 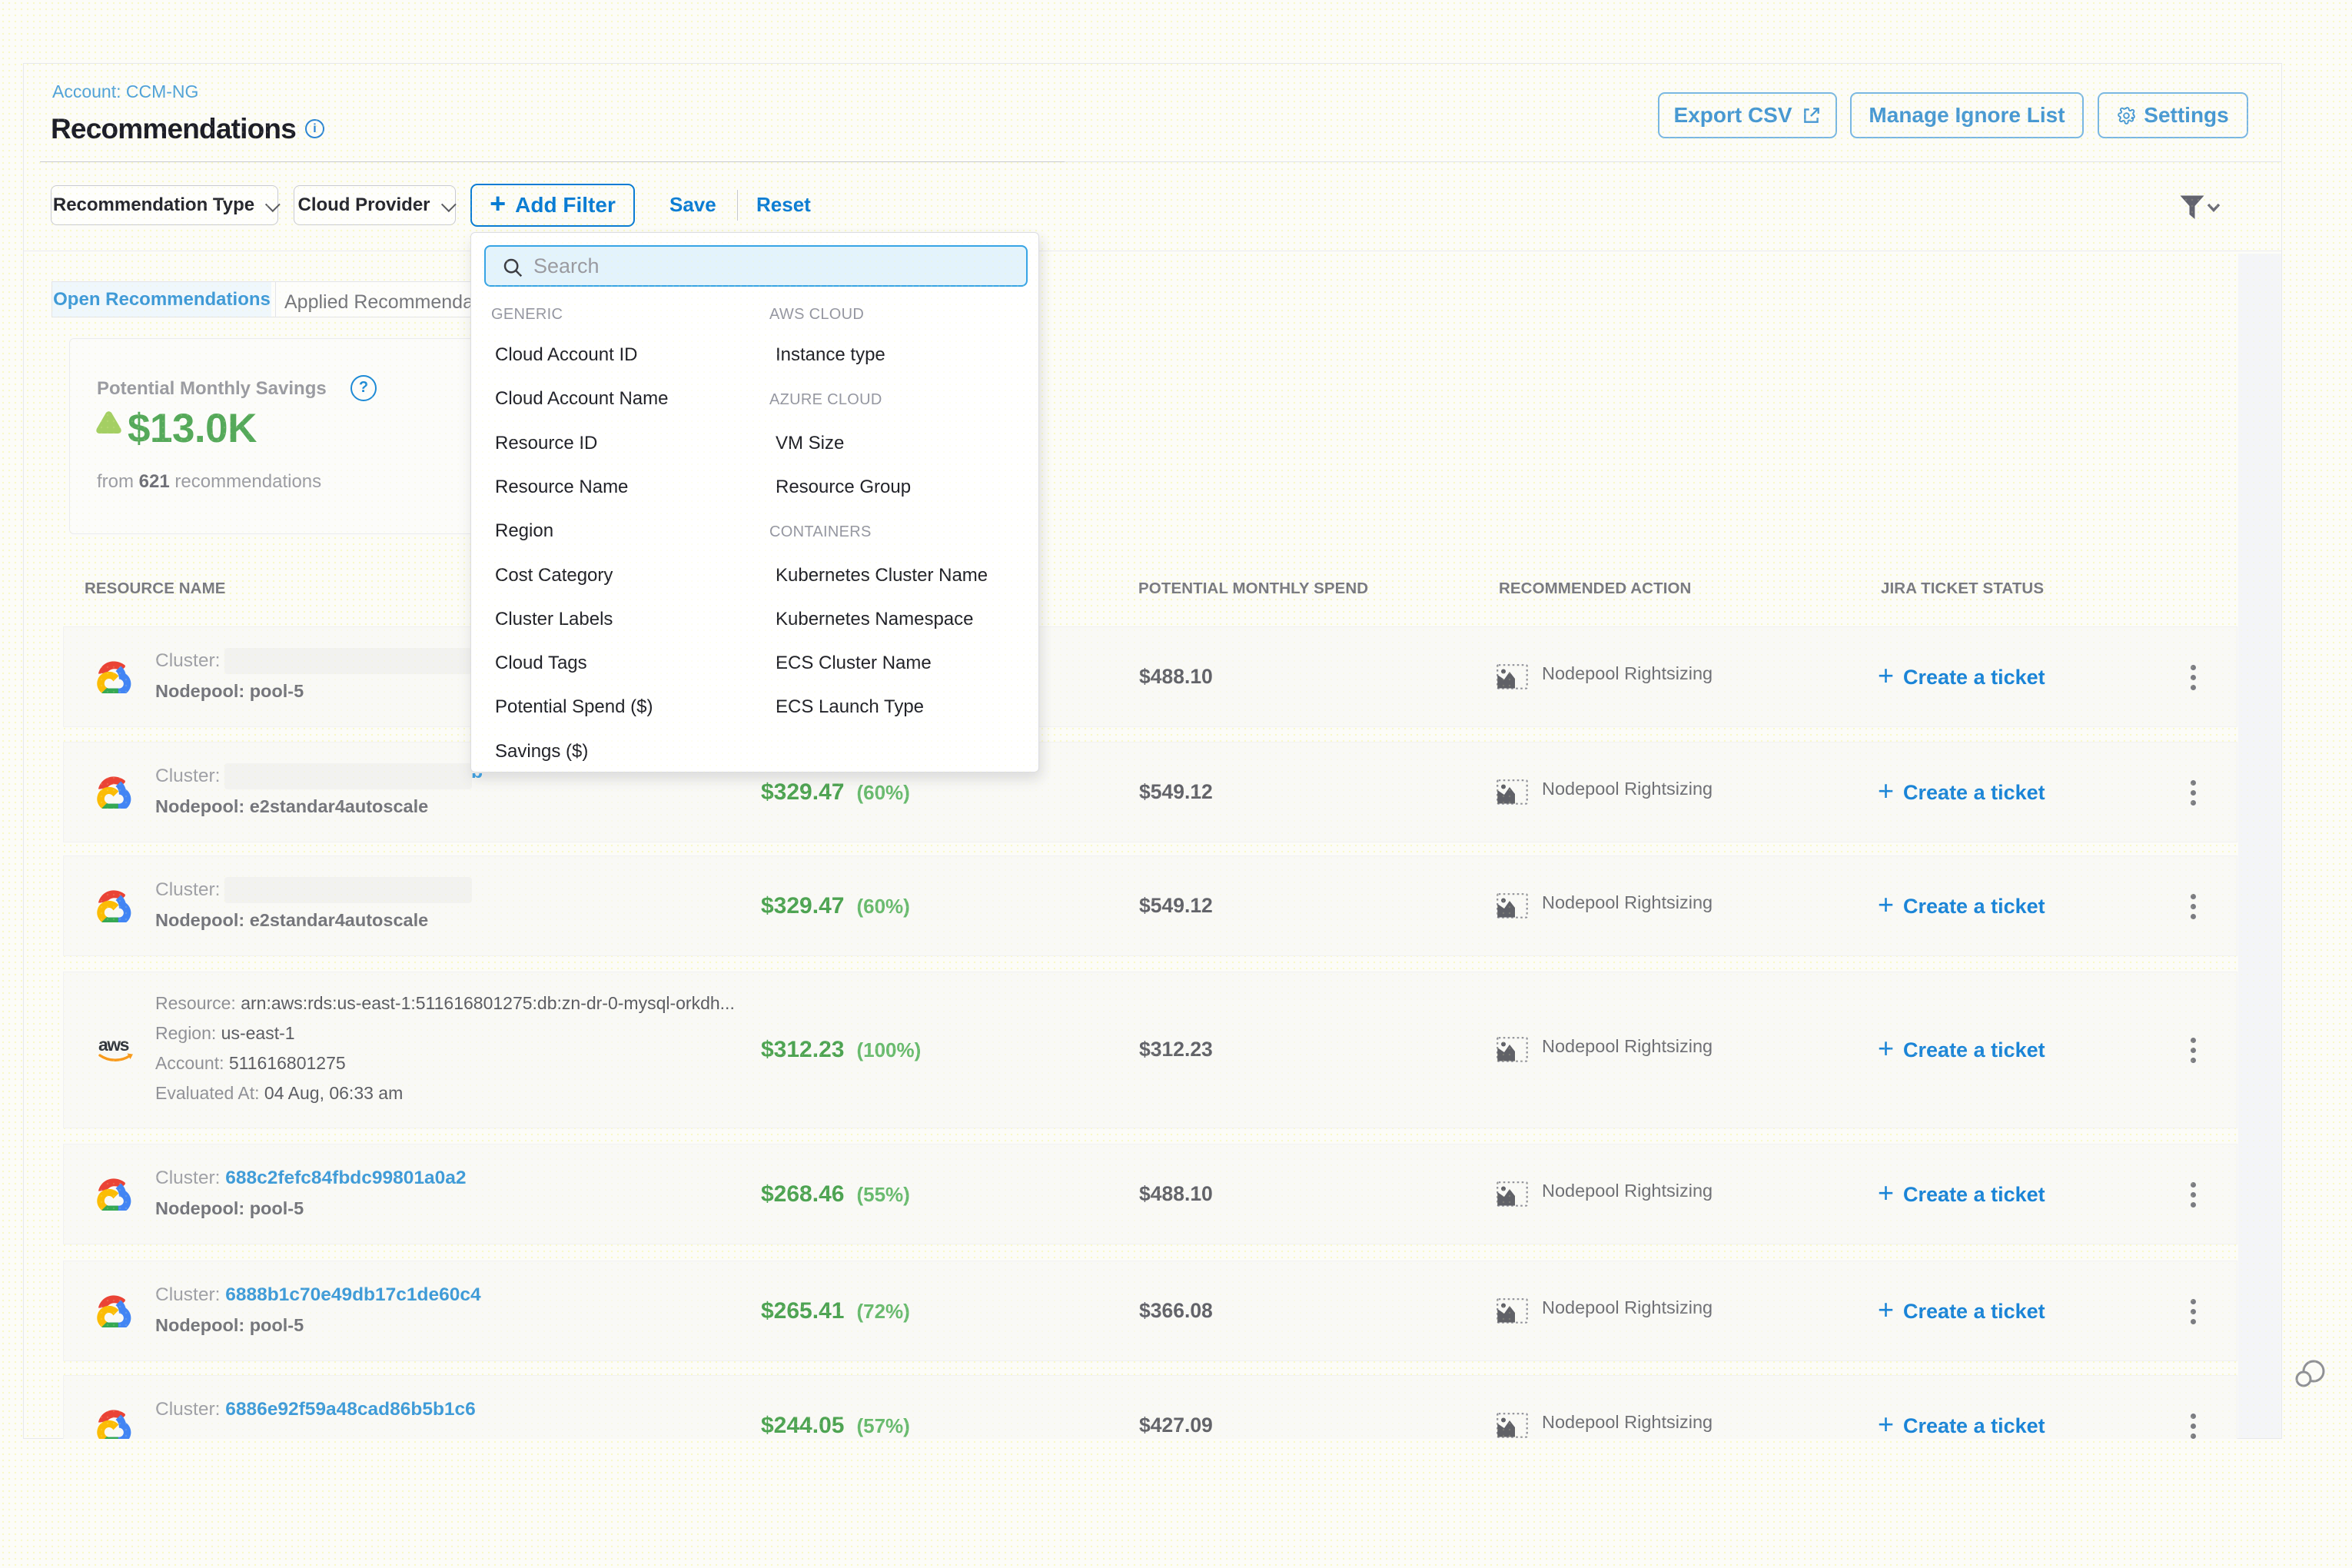 What do you see at coordinates (113, 1045) in the screenshot?
I see `svg-text: aws` at bounding box center [113, 1045].